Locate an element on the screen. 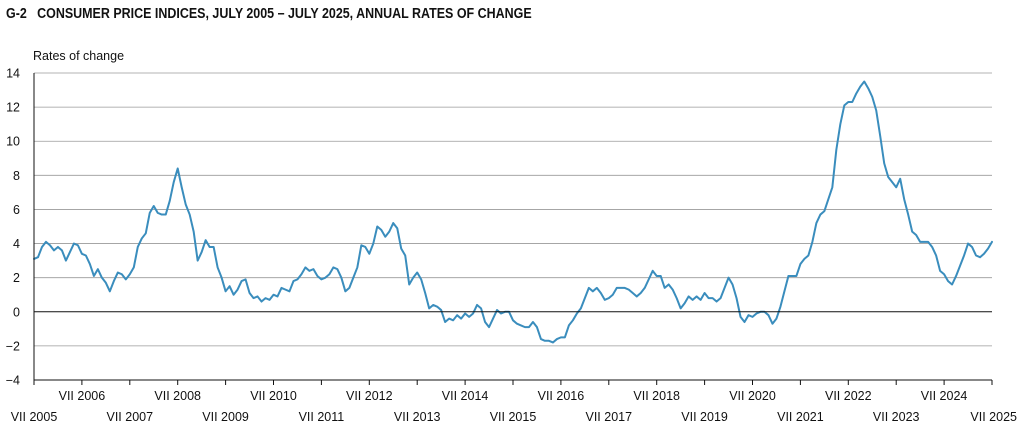 This screenshot has width=1024, height=429. y-tick-labels: −4 −2 0 2 4 6 8 10 12 14 is located at coordinates (13, 227).